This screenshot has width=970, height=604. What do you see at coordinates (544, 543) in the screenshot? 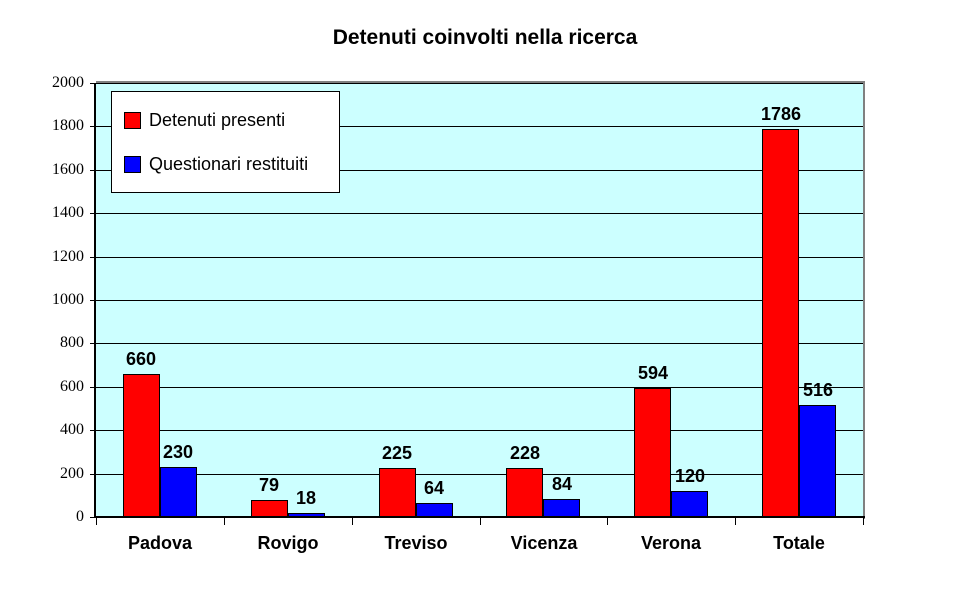
I see `x-category-label: Vicenza` at bounding box center [544, 543].